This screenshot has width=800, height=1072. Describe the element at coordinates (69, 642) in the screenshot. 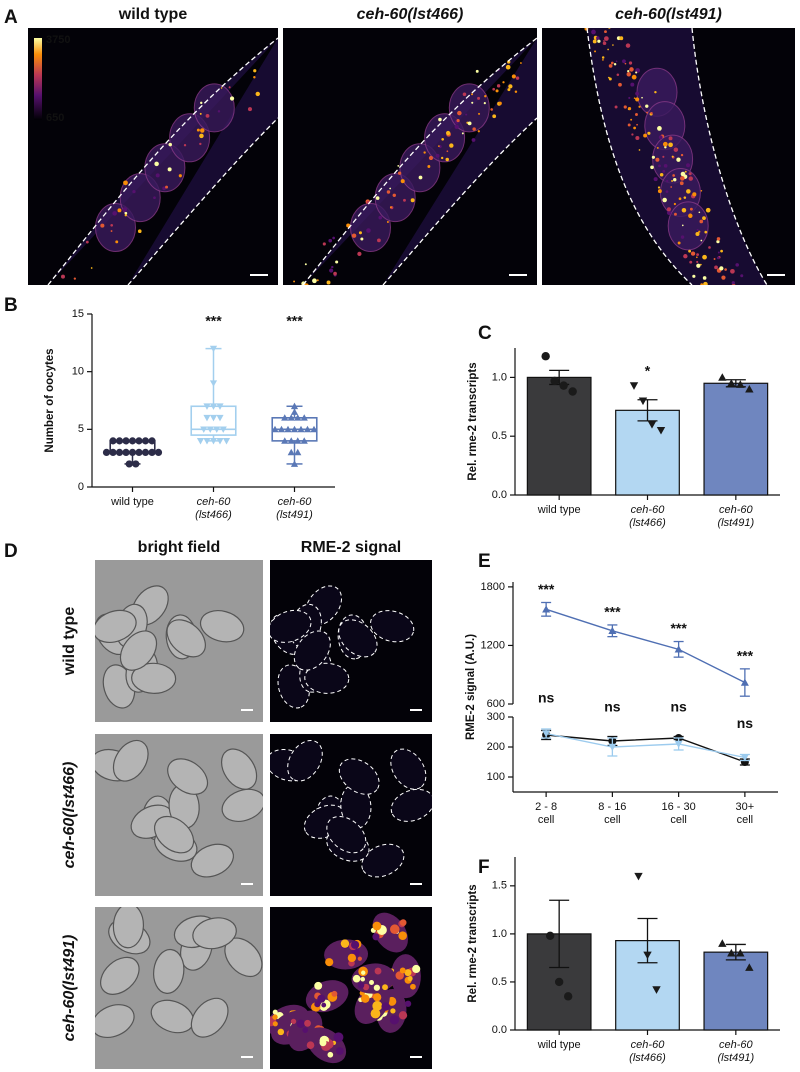

I see `row-title: wild type` at that location.